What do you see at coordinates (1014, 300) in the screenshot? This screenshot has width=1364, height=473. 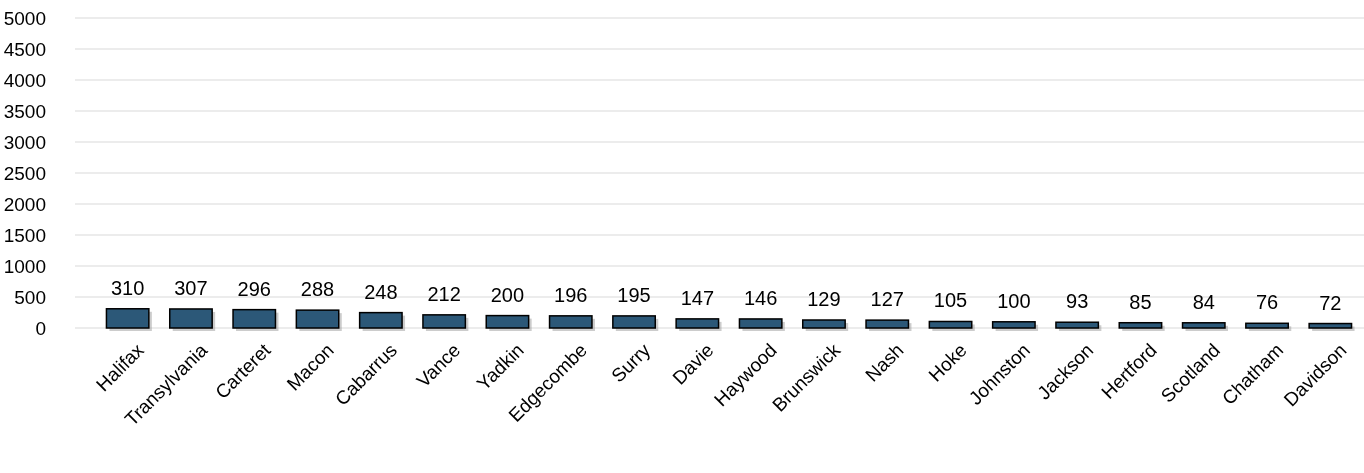 I see `data-label: 100` at bounding box center [1014, 300].